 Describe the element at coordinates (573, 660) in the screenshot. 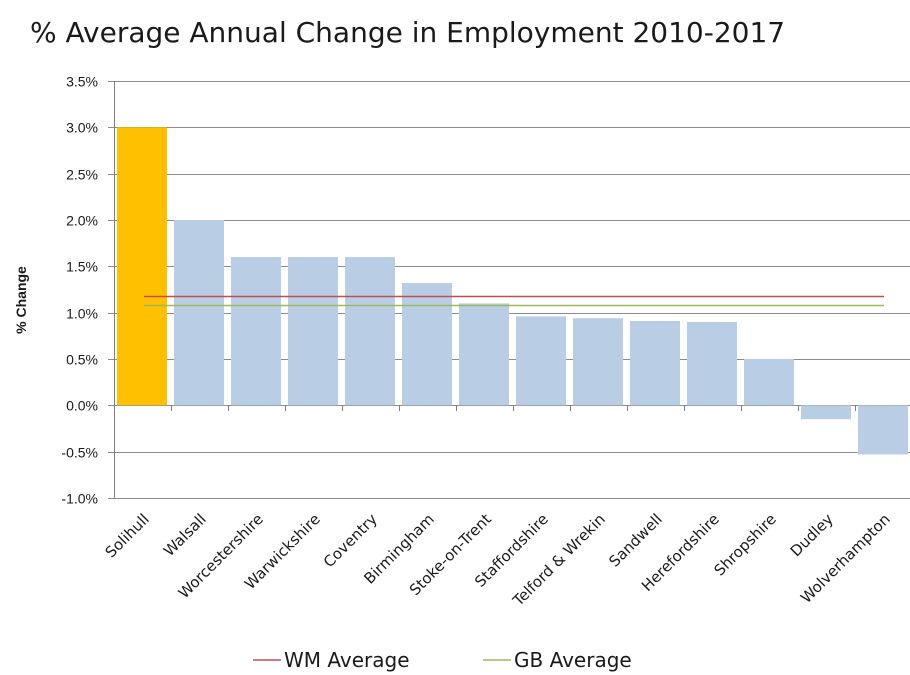

I see `legend-label: GB Average` at that location.